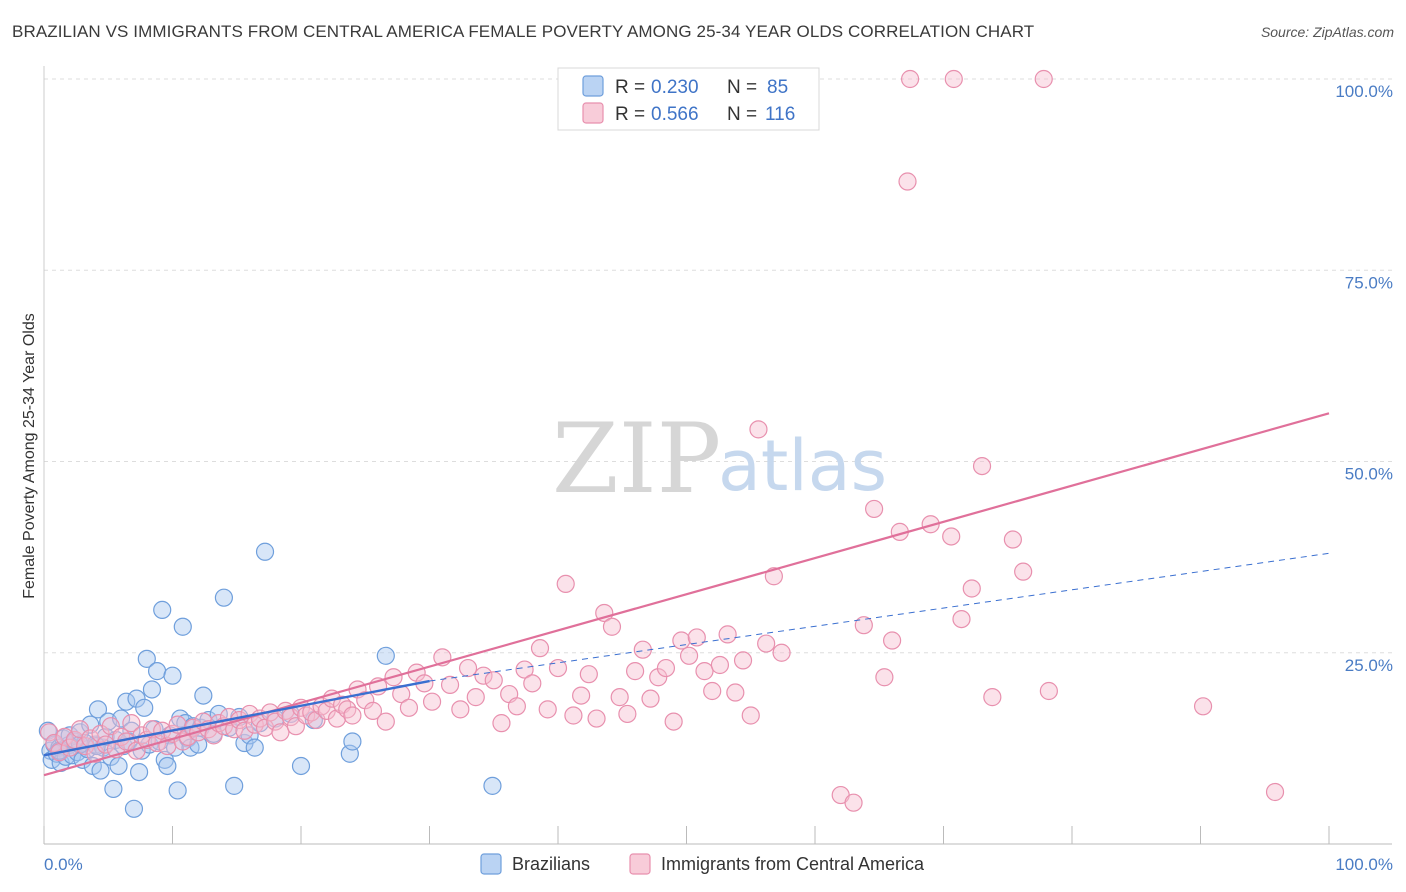 The width and height of the screenshot is (1406, 892). I want to click on source-label: Source: ZipAtlas.com, so click(1327, 32).